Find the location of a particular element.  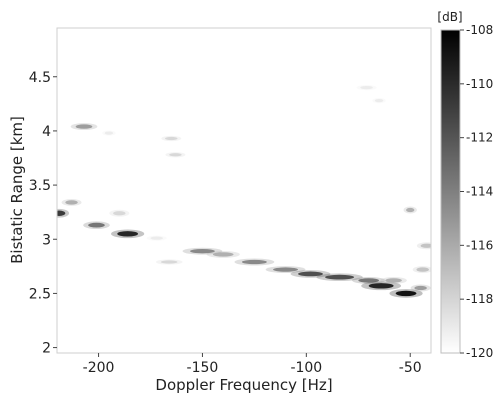

colorbar-tick-label: -114 is located at coordinates (479, 192).